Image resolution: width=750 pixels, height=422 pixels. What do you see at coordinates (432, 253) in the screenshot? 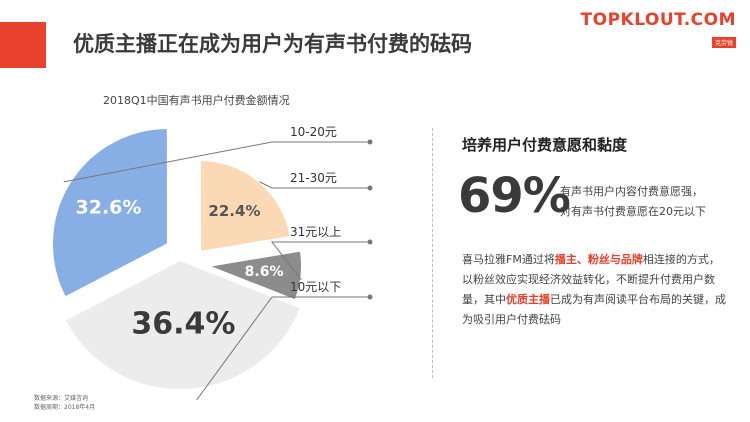
I see `section-divider` at bounding box center [432, 253].